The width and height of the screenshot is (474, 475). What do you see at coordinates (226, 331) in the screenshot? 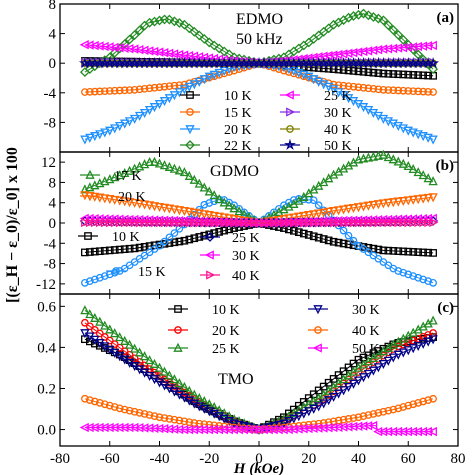
I see `legend-label: 20 K` at bounding box center [226, 331].